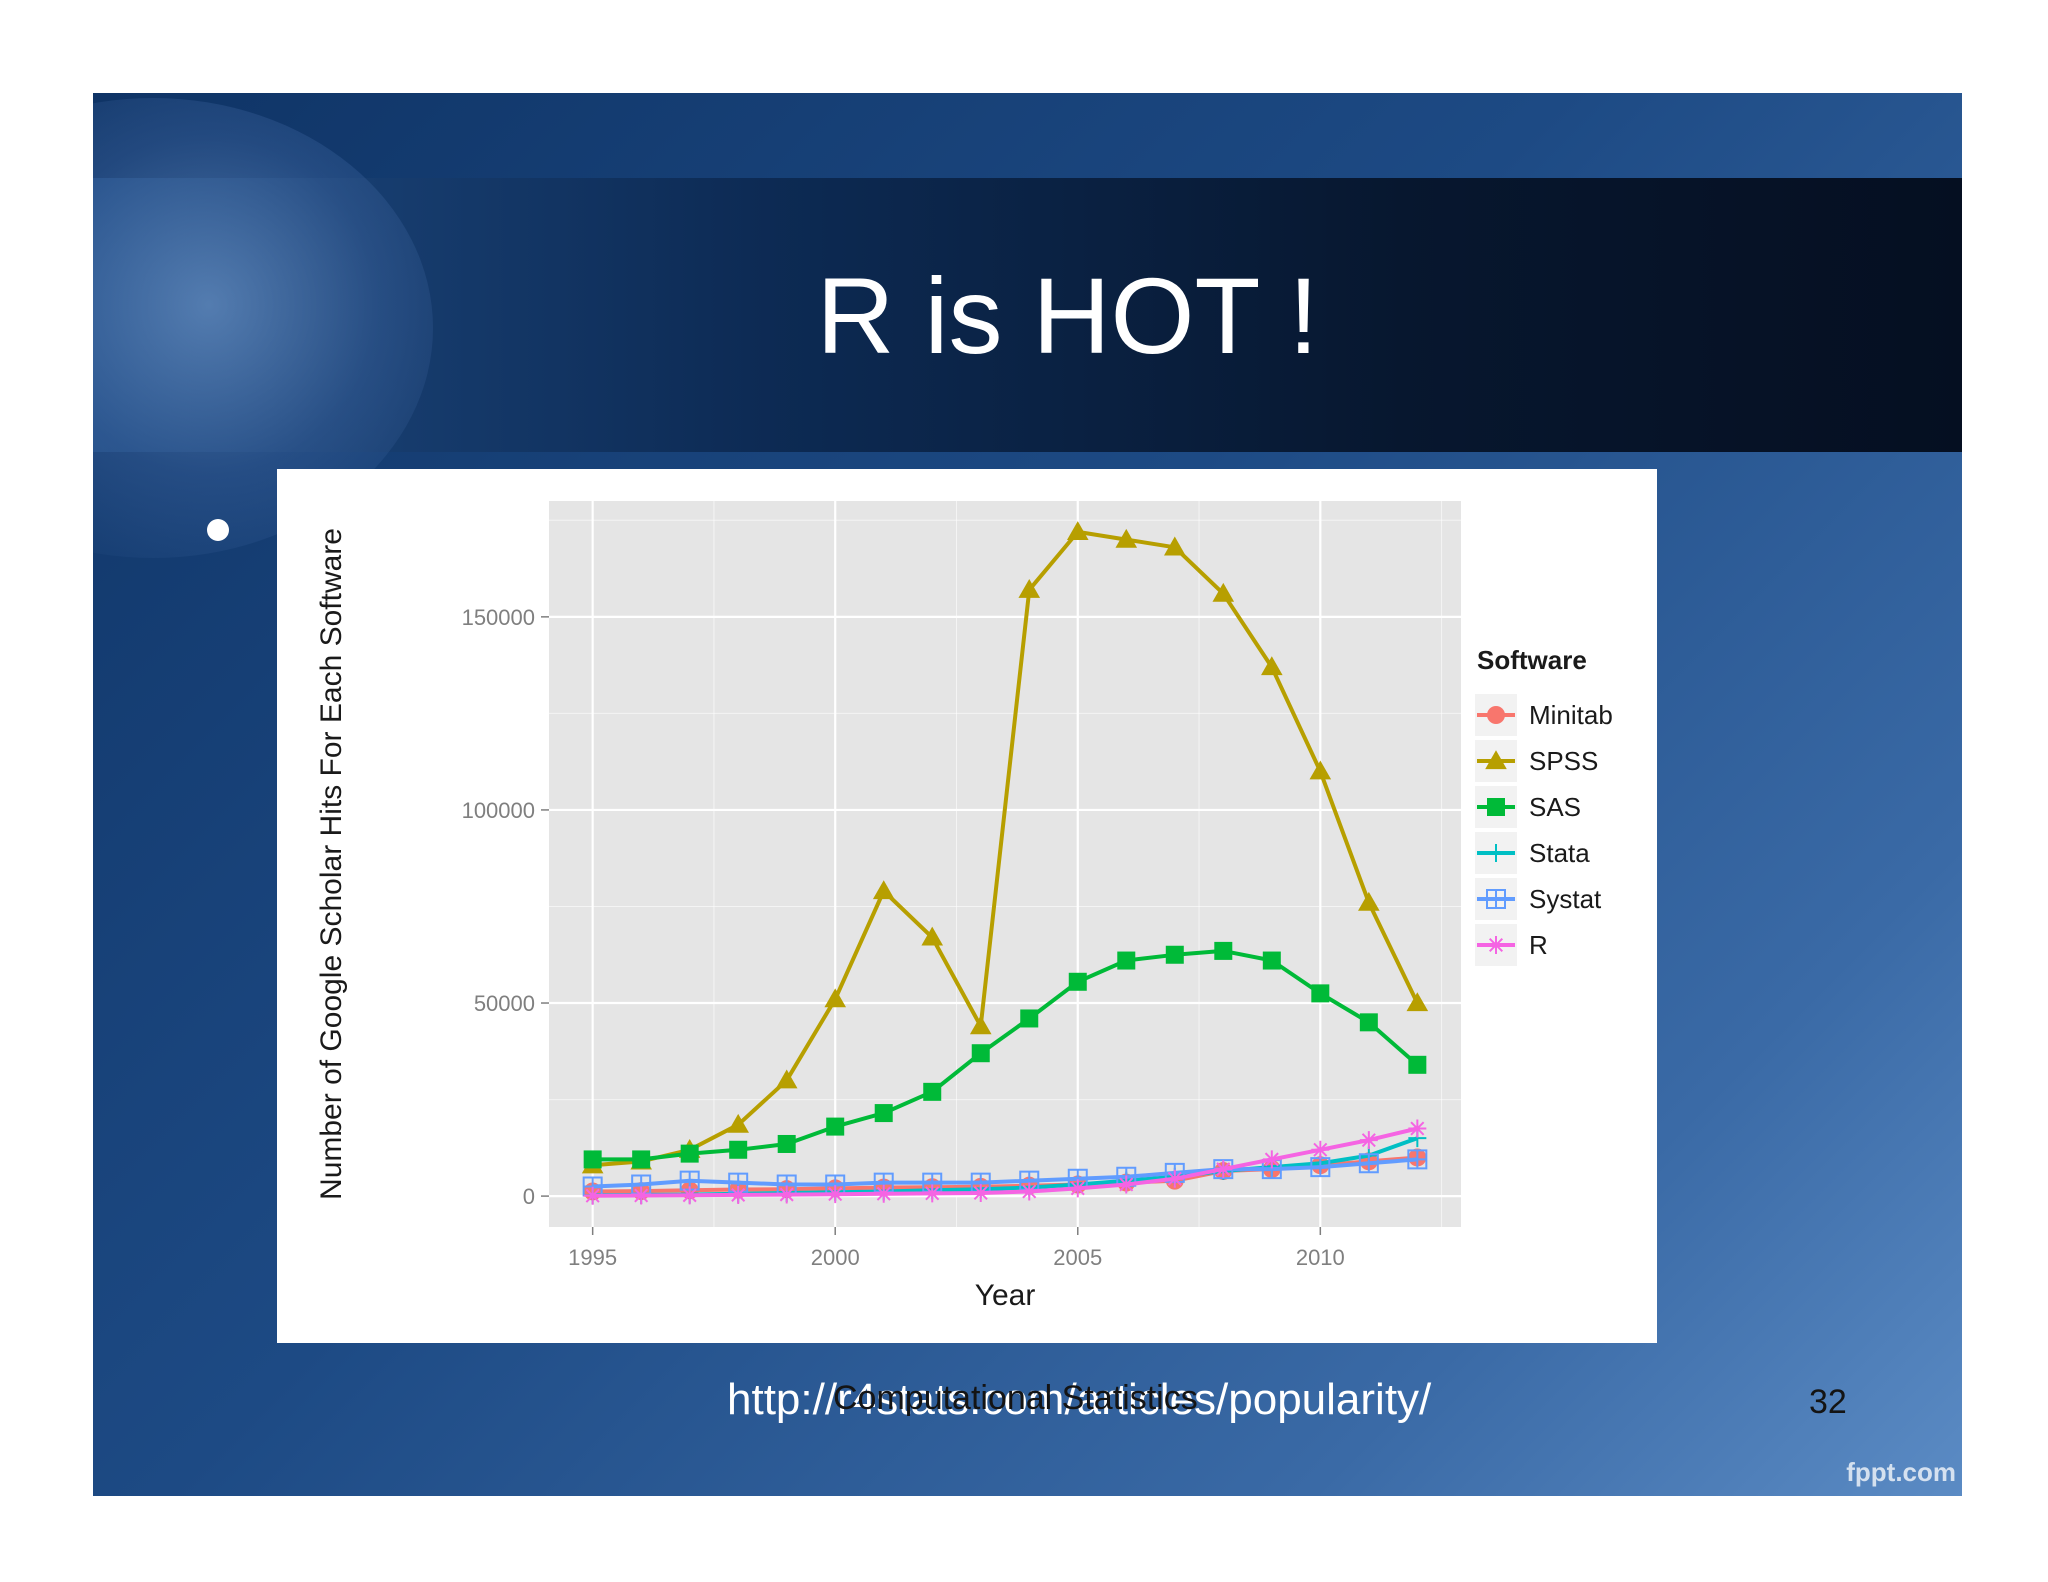 This screenshot has width=2048, height=1582. Describe the element at coordinates (1005, 1295) in the screenshot. I see `x-axis-title: Year` at that location.